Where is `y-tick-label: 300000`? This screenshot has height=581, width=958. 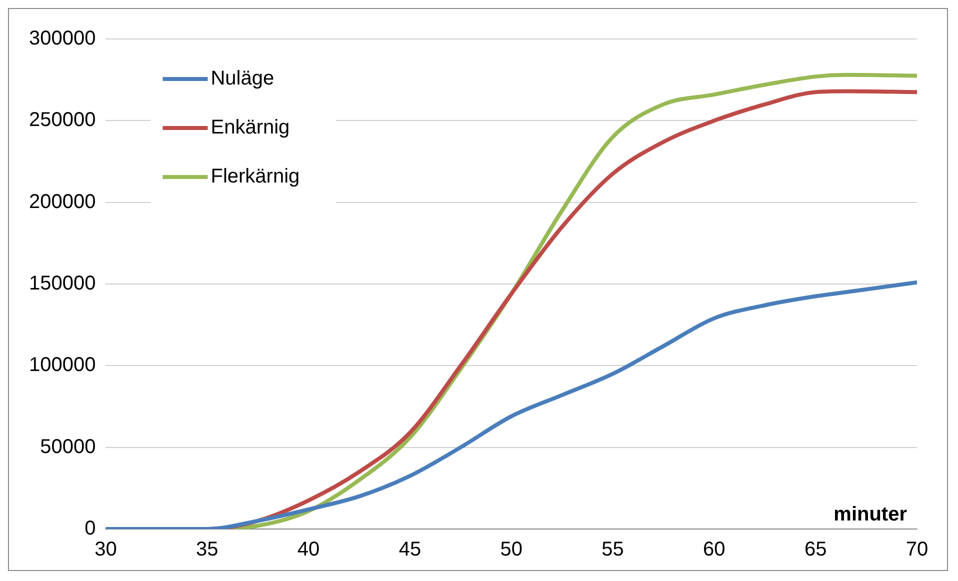 y-tick-label: 300000 is located at coordinates (62, 39).